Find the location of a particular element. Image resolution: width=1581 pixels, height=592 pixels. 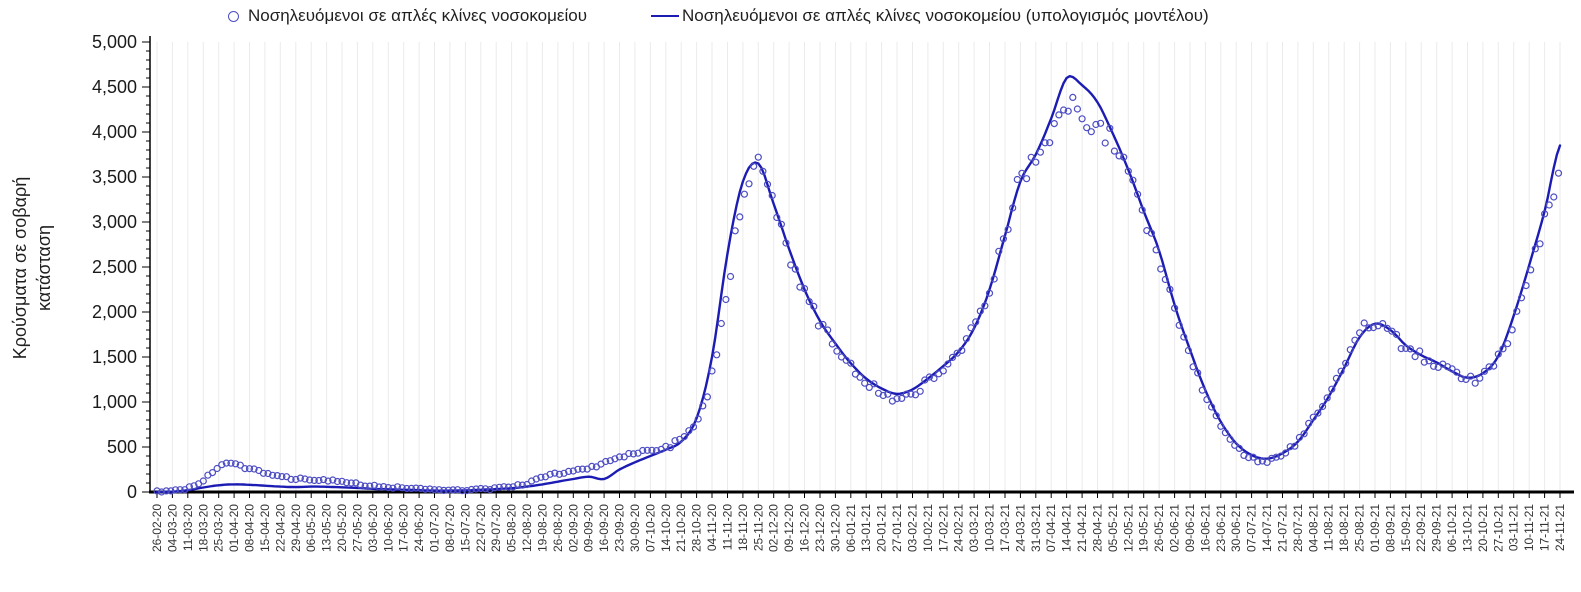

x-tick-label: 07-04-21 is located at coordinates (1051, 528).